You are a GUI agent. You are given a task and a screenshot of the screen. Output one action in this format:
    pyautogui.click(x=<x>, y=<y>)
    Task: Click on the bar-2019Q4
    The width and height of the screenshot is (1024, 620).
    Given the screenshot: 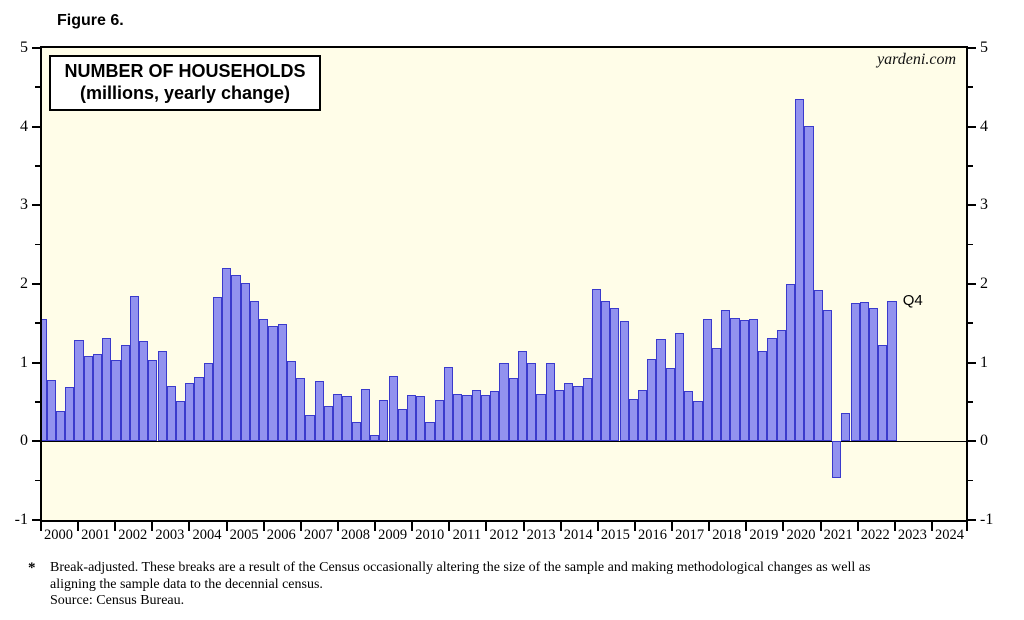 What is the action you would take?
    pyautogui.click(x=781, y=385)
    